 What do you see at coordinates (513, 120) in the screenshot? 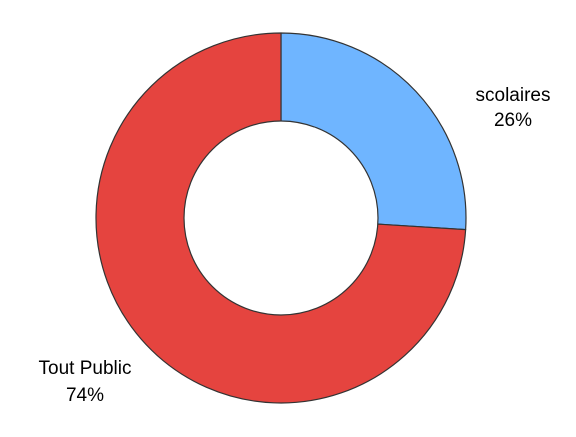
I see `slice-label-scolaires-value: 26%` at bounding box center [513, 120].